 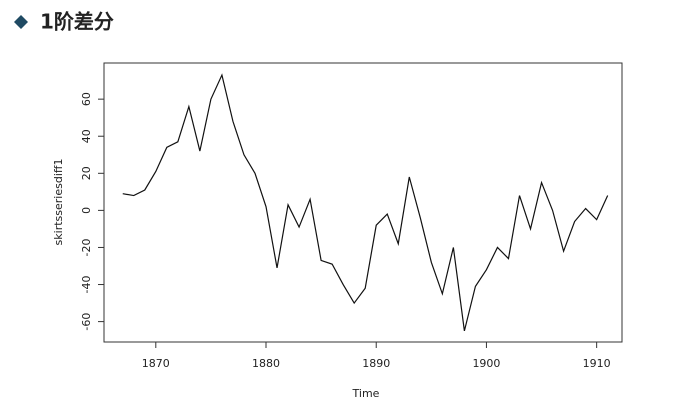 I want to click on y-tick-label: 60, so click(x=86, y=99).